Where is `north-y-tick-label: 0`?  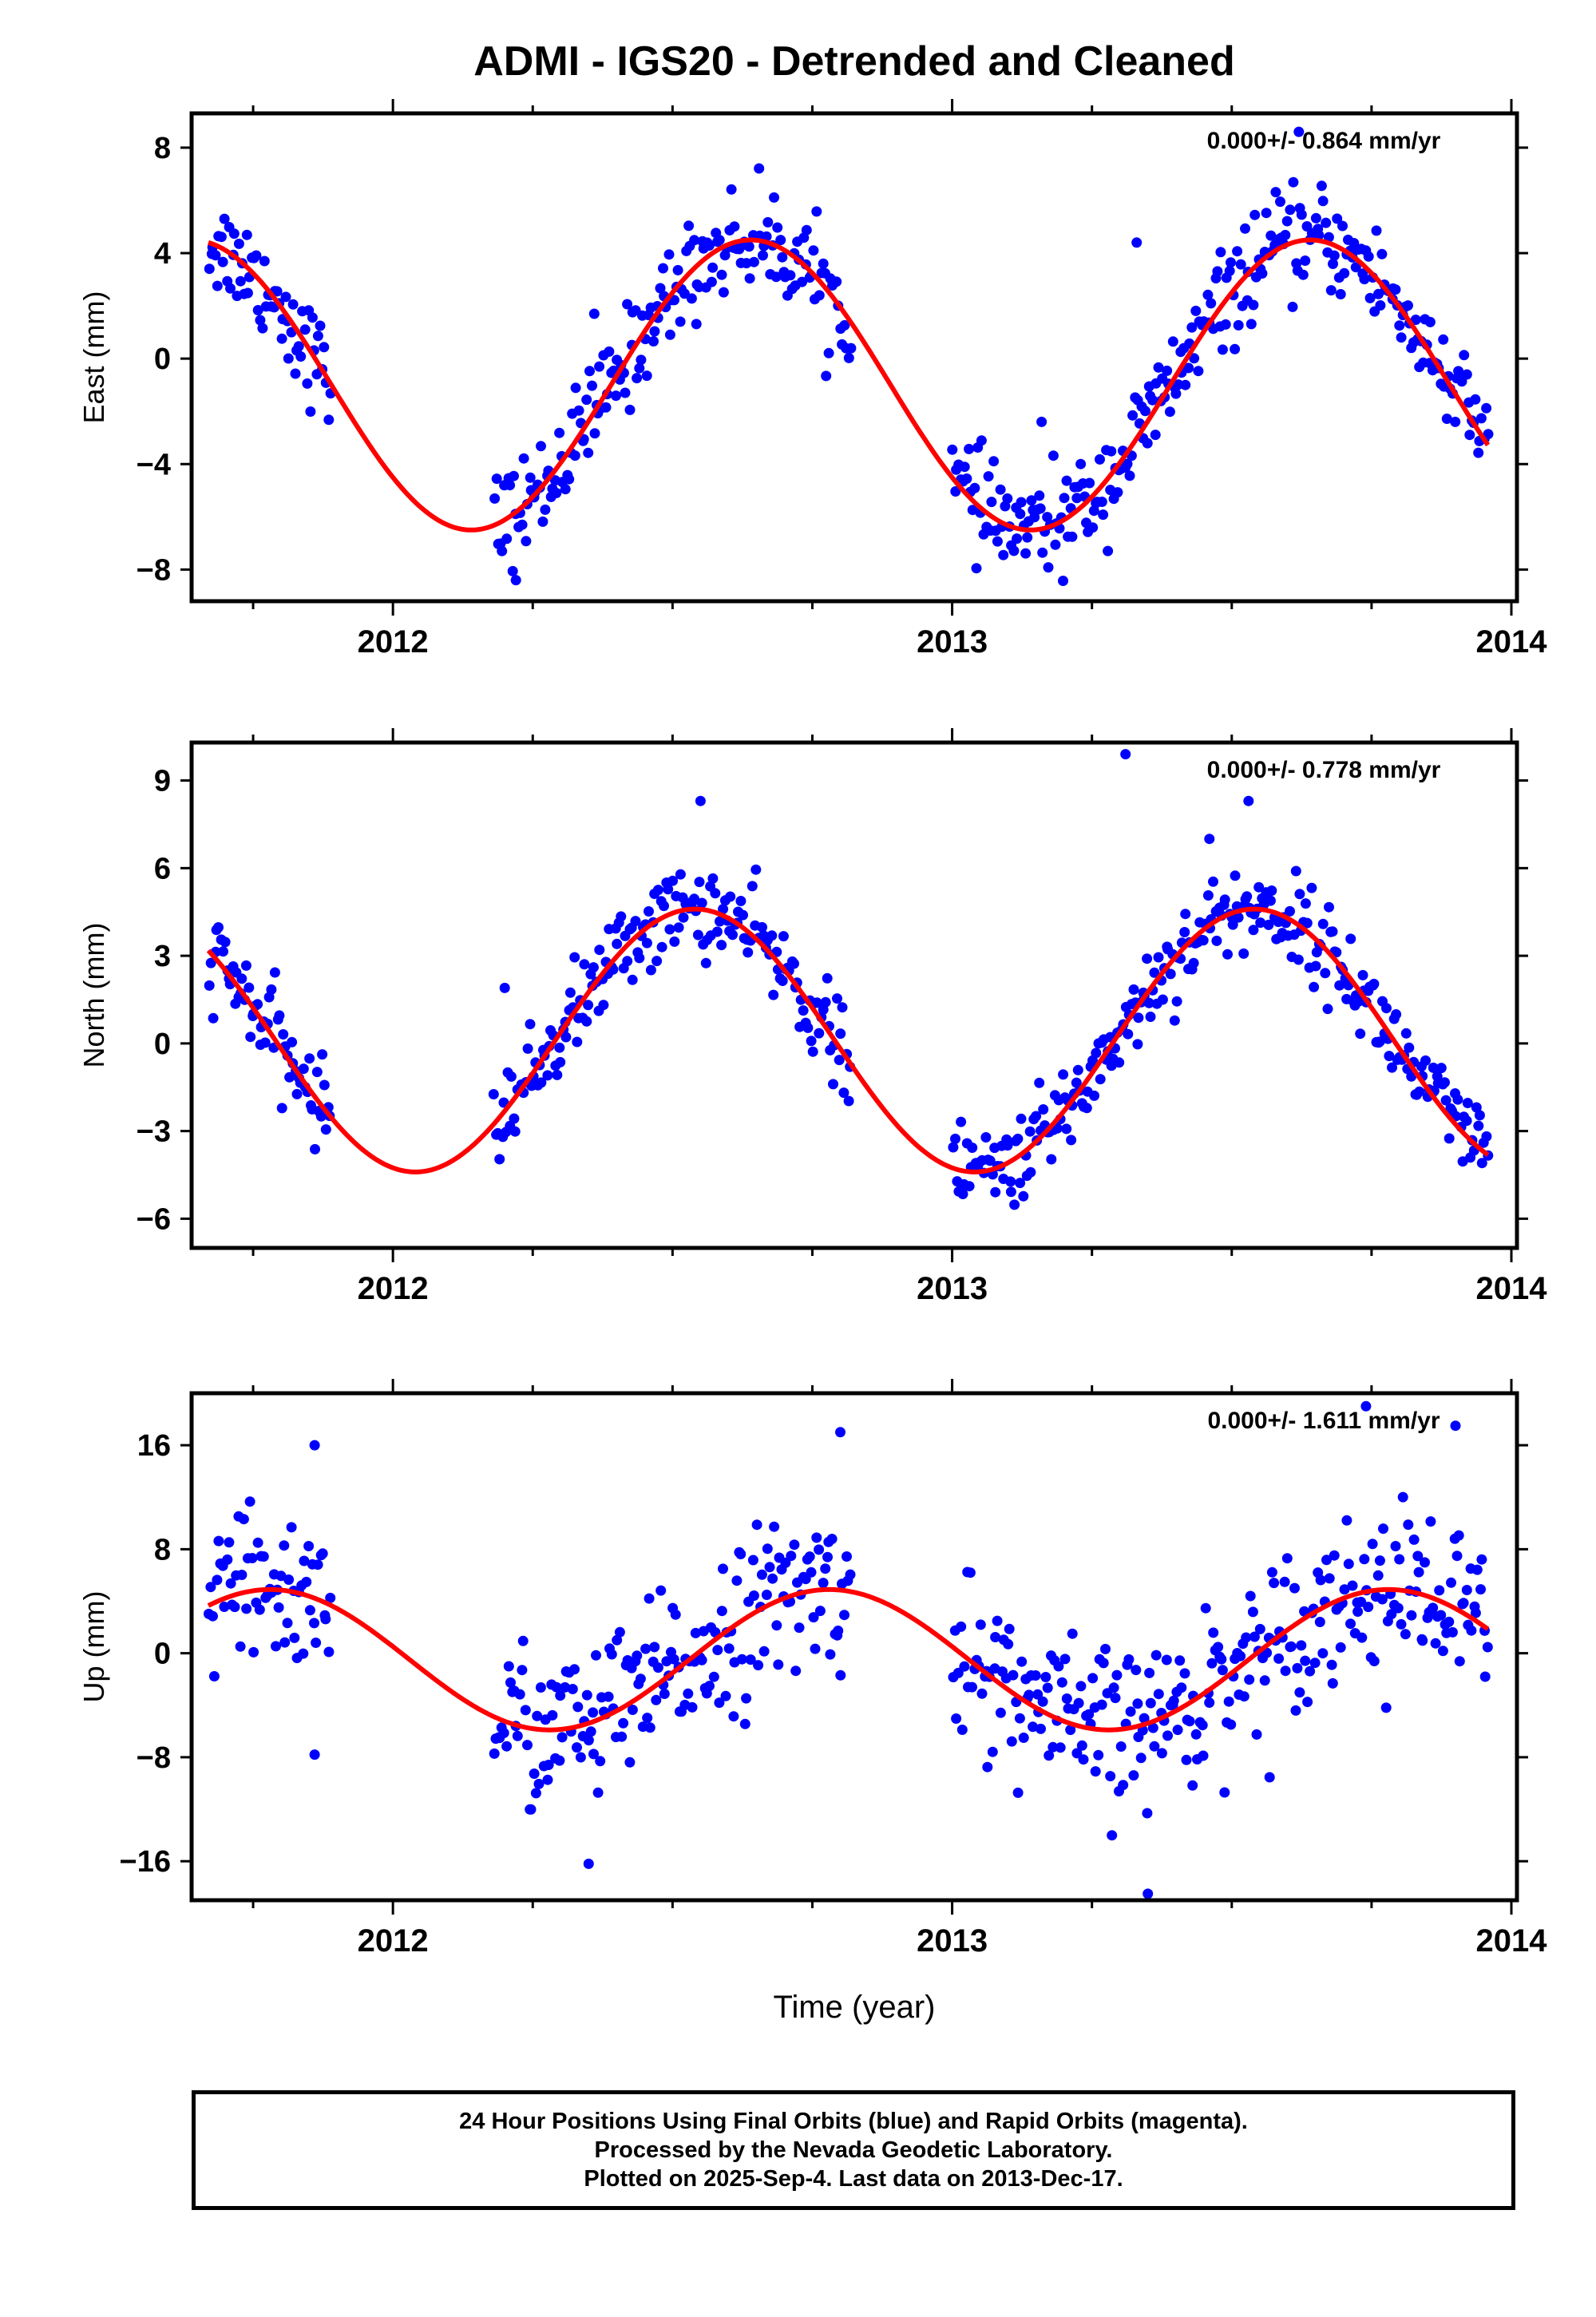 north-y-tick-label: 0 is located at coordinates (162, 1044).